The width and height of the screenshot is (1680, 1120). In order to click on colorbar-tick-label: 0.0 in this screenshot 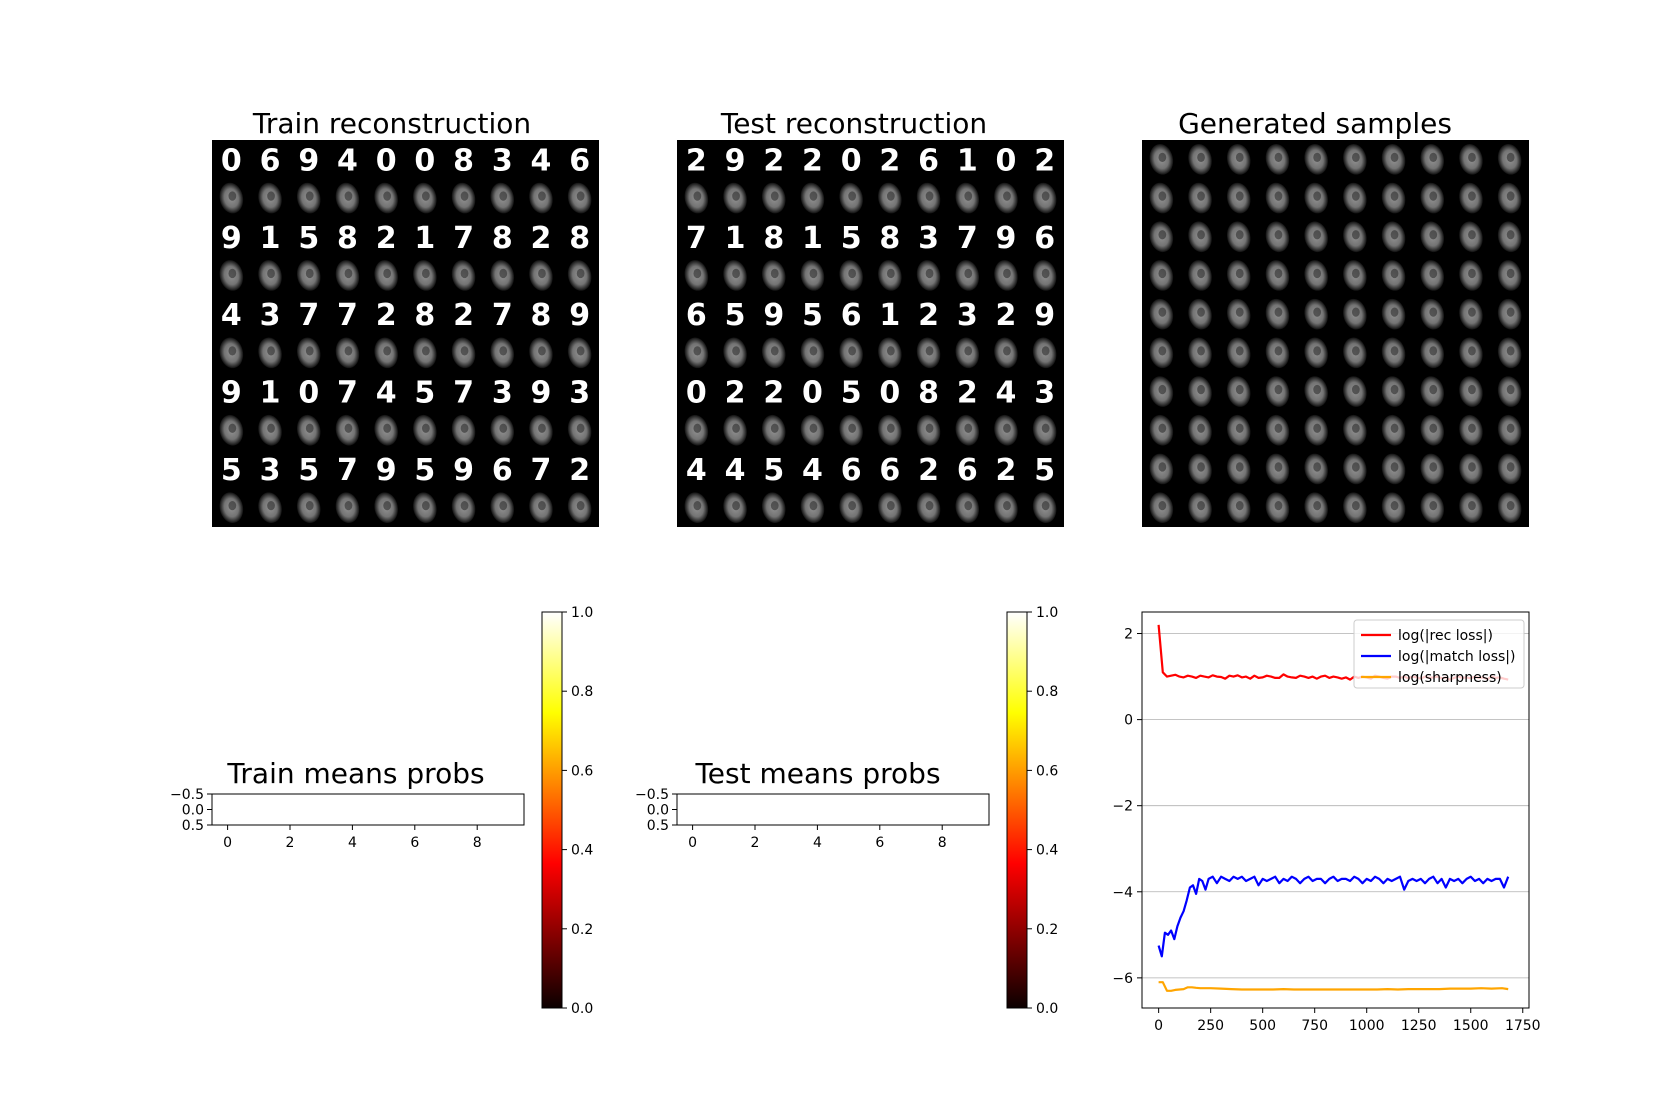, I will do `click(582, 1009)`.